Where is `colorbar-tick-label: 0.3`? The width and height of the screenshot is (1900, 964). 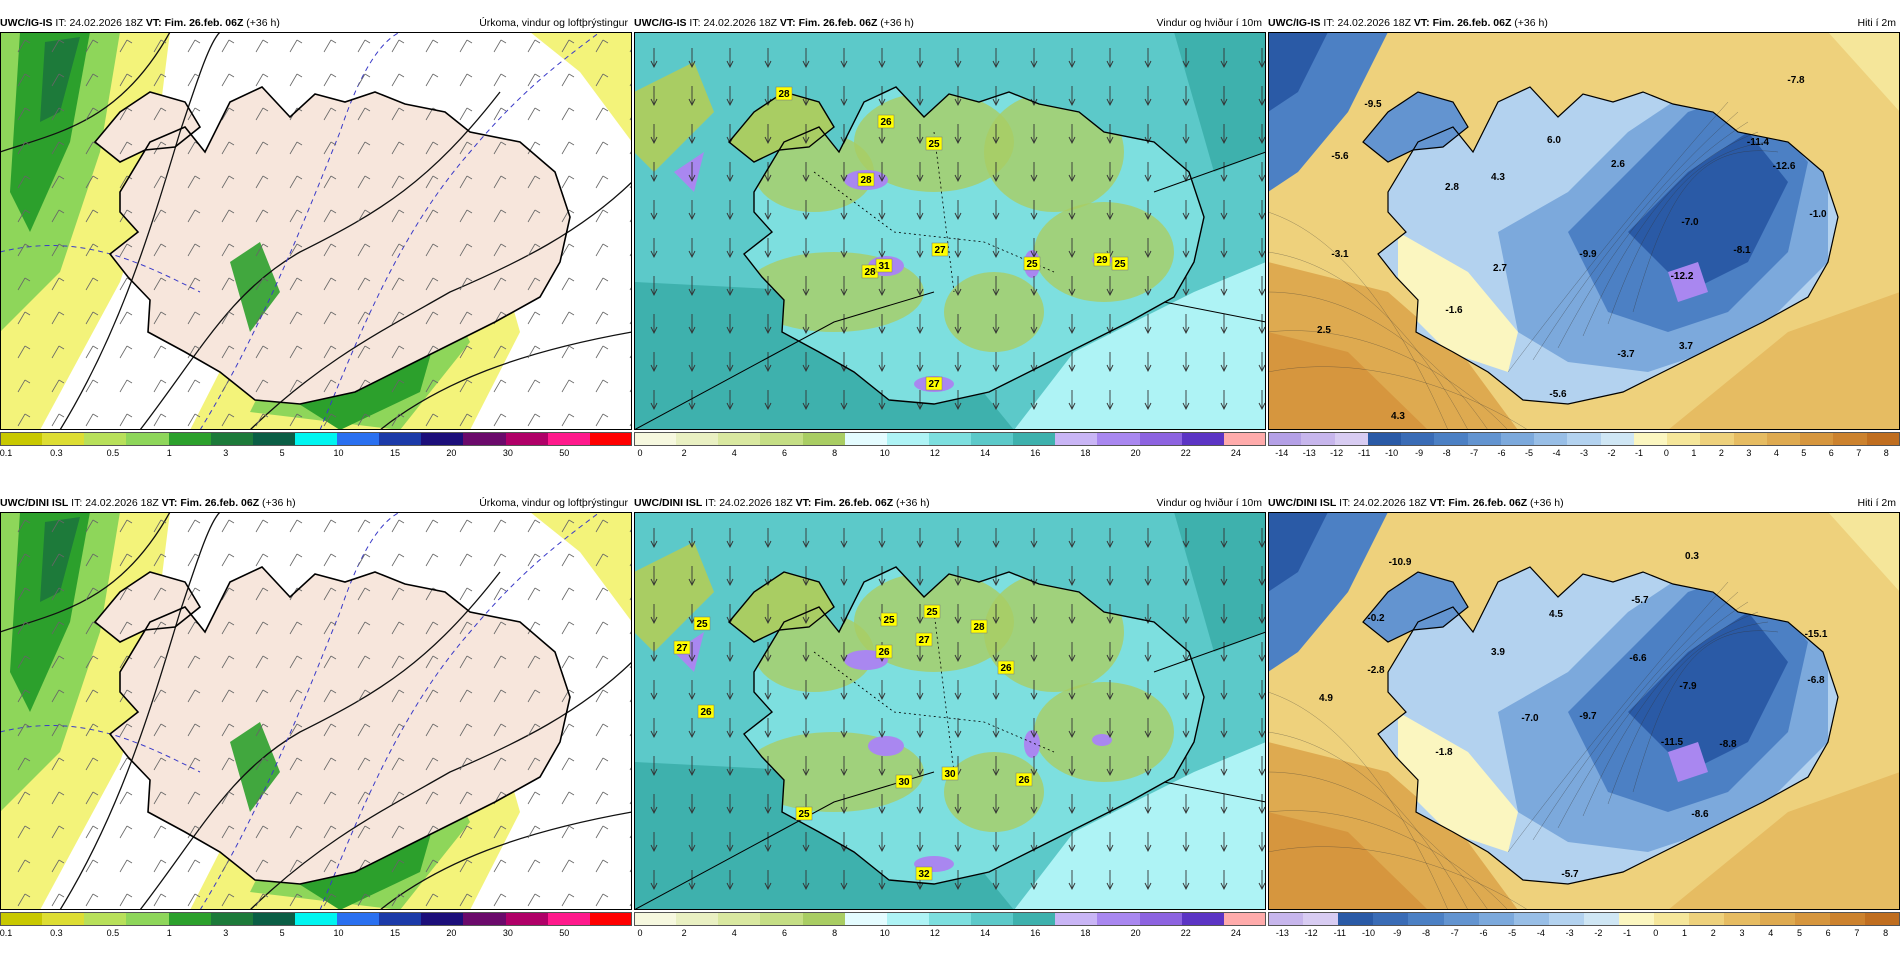 colorbar-tick-label: 0.3 is located at coordinates (56, 453).